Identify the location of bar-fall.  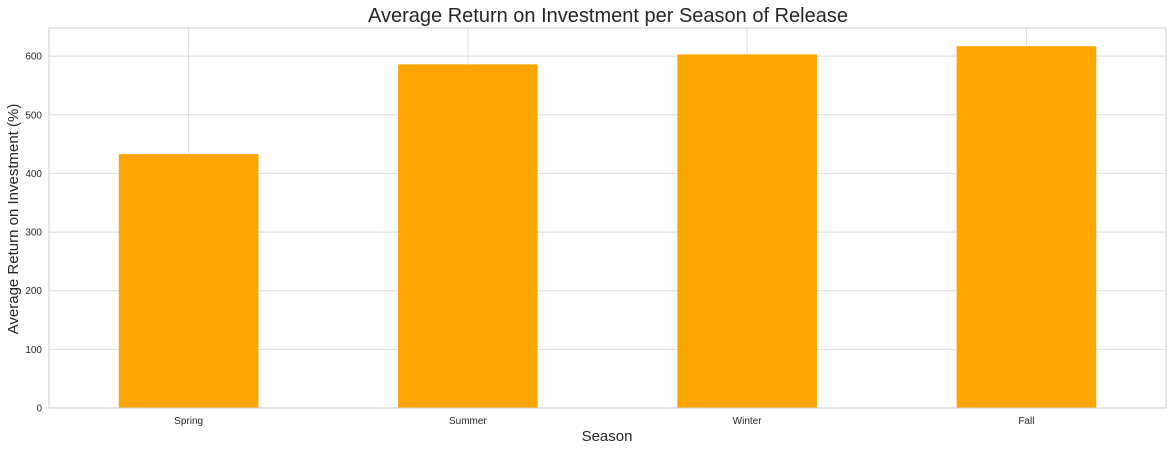
(1026, 227).